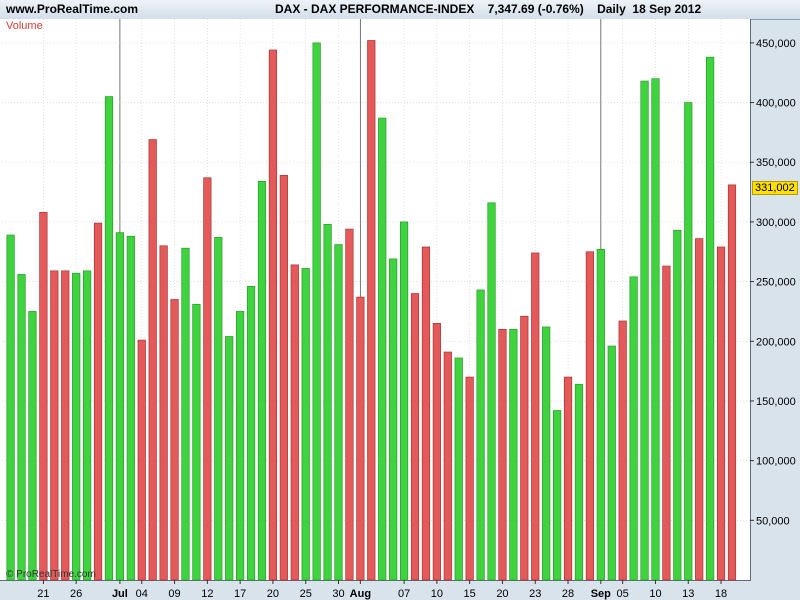 Image resolution: width=800 pixels, height=600 pixels. What do you see at coordinates (535, 594) in the screenshot?
I see `x-tick-label: 23` at bounding box center [535, 594].